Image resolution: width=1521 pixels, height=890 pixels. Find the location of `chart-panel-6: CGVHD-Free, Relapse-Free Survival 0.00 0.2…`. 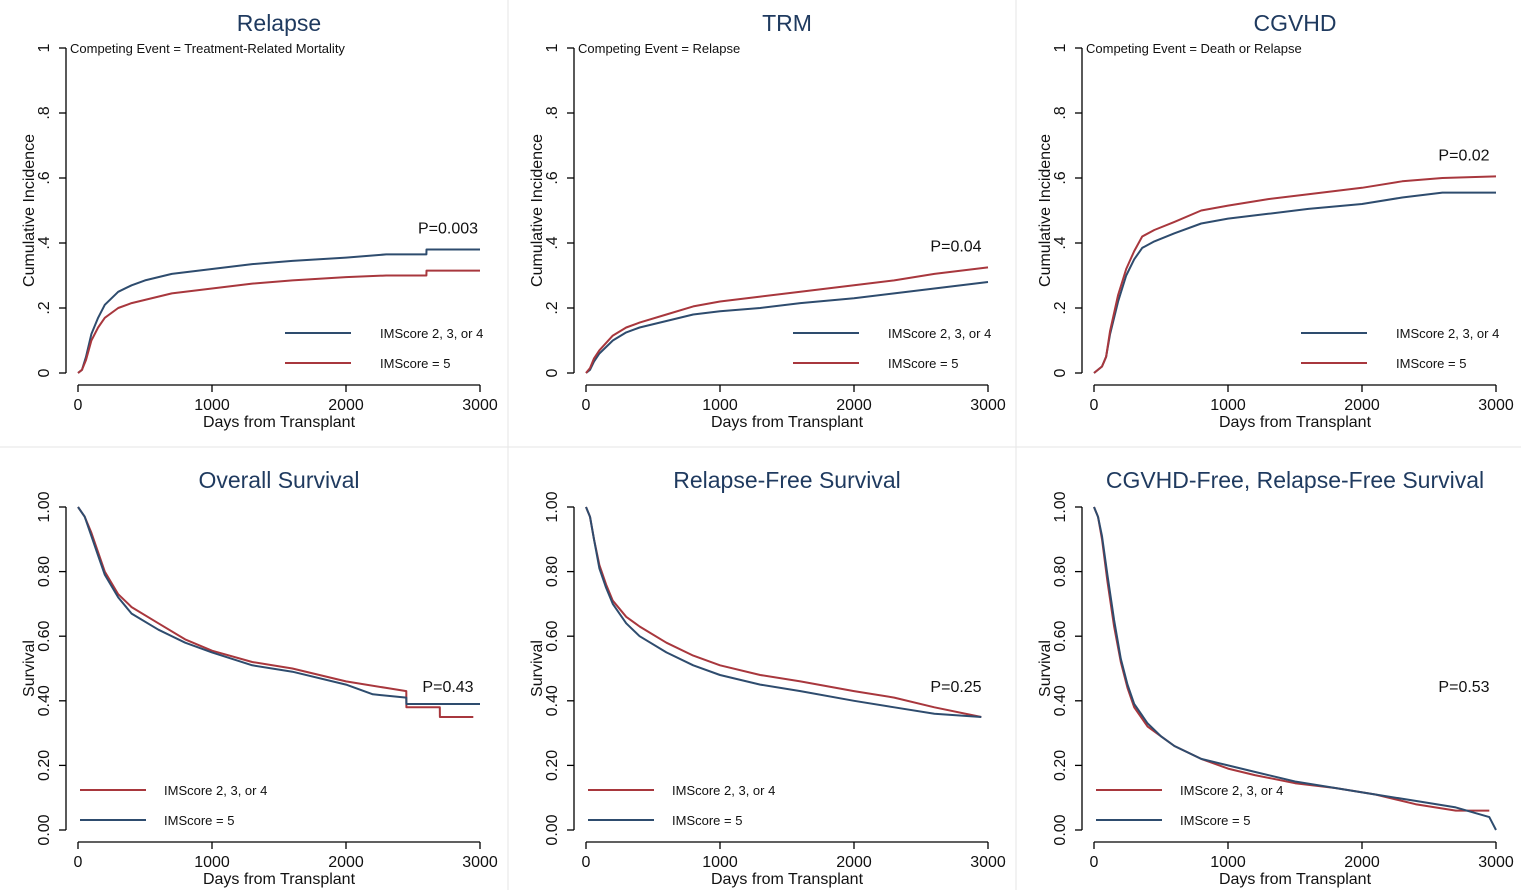

chart-panel-6: CGVHD-Free, Relapse-Free Survival 0.00 0.2… is located at coordinates (1275, 677).